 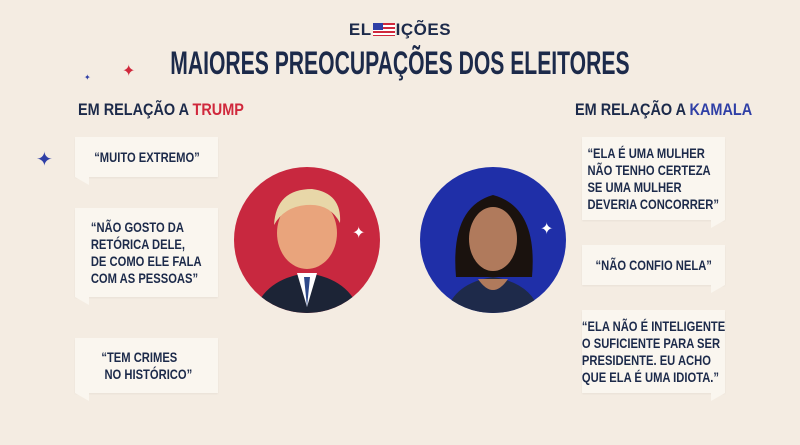 I want to click on page-title: MAIORES PREOCUPAÇÕES DOS ELEITORES, so click(x=400, y=63).